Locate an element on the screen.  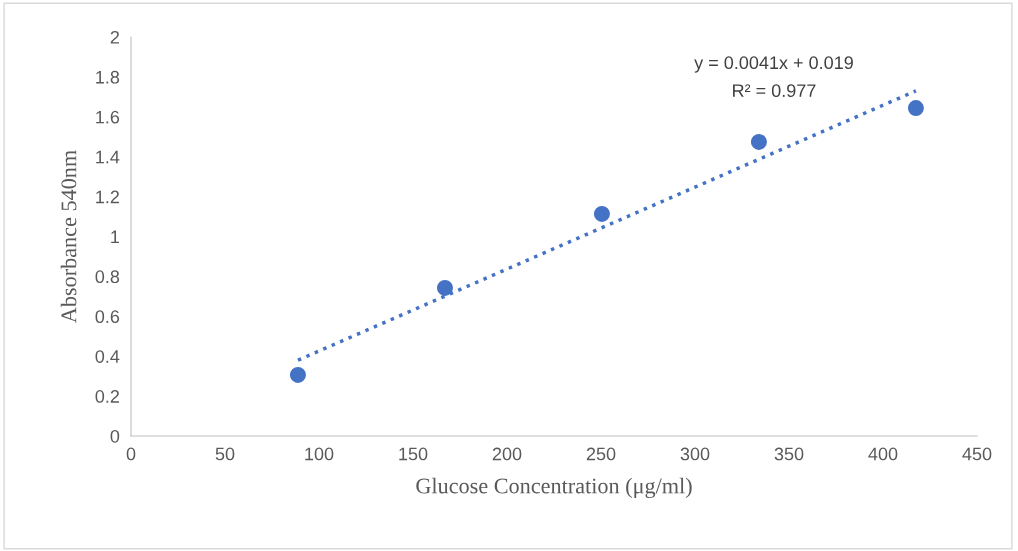
y-tick-label: 0.8 is located at coordinates (107, 277).